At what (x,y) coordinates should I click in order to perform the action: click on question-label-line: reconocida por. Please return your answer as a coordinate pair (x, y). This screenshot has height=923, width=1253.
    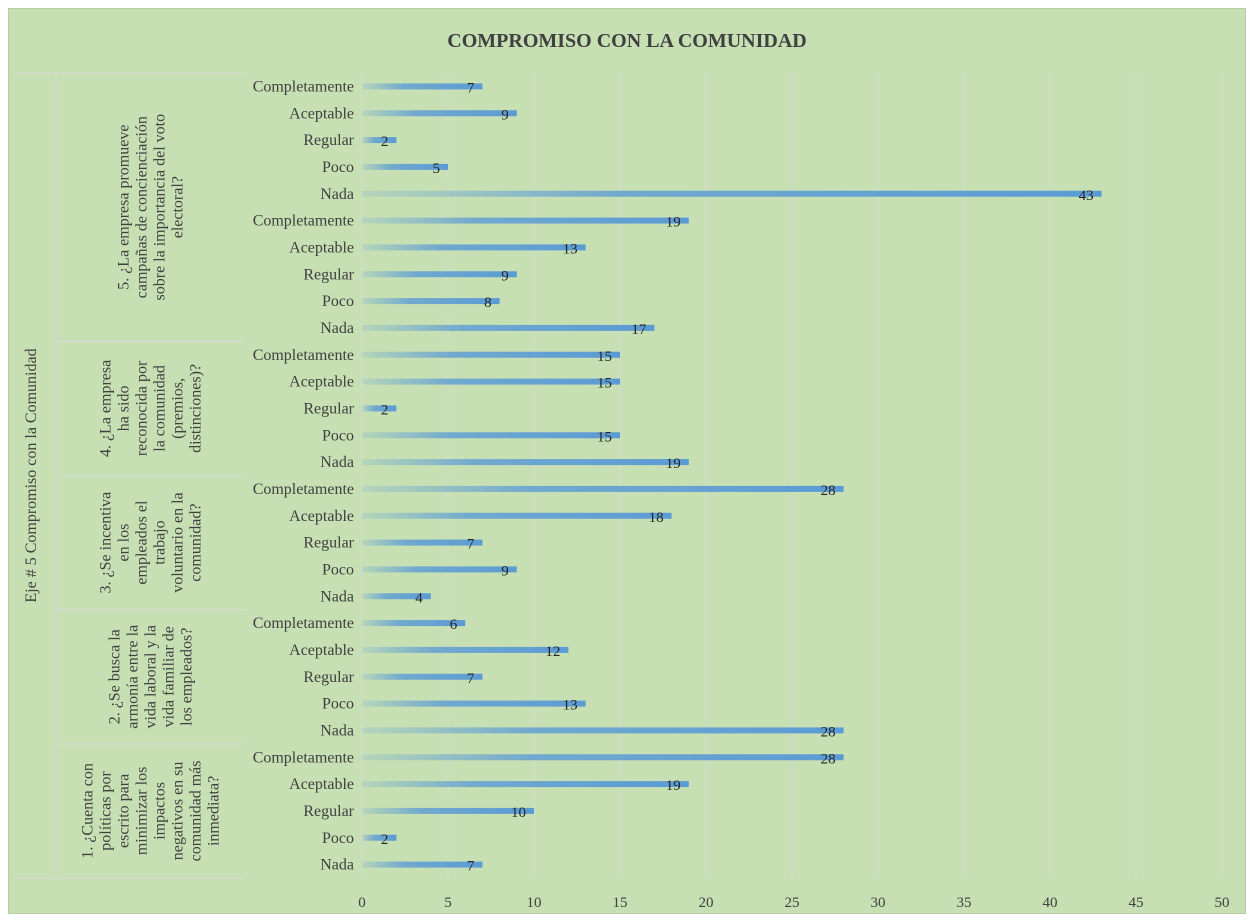
    Looking at the image, I should click on (142, 408).